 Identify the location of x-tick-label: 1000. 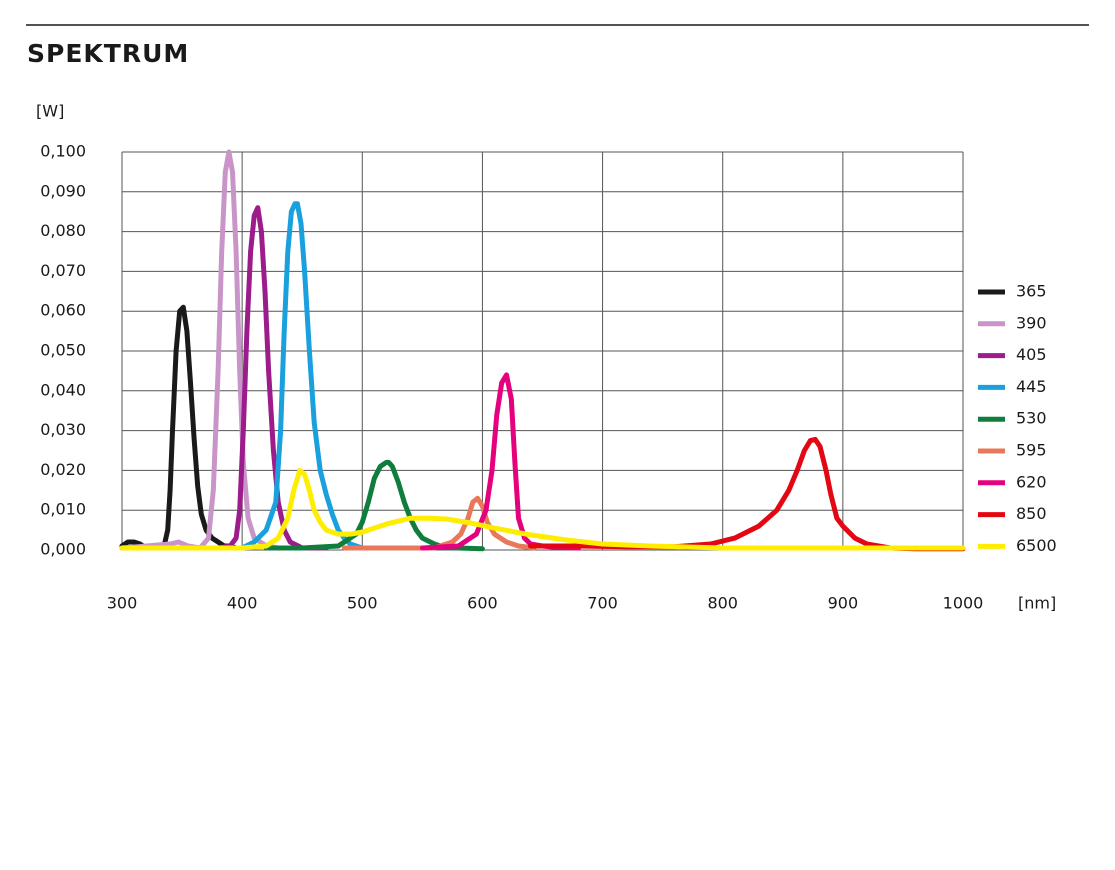
(963, 603).